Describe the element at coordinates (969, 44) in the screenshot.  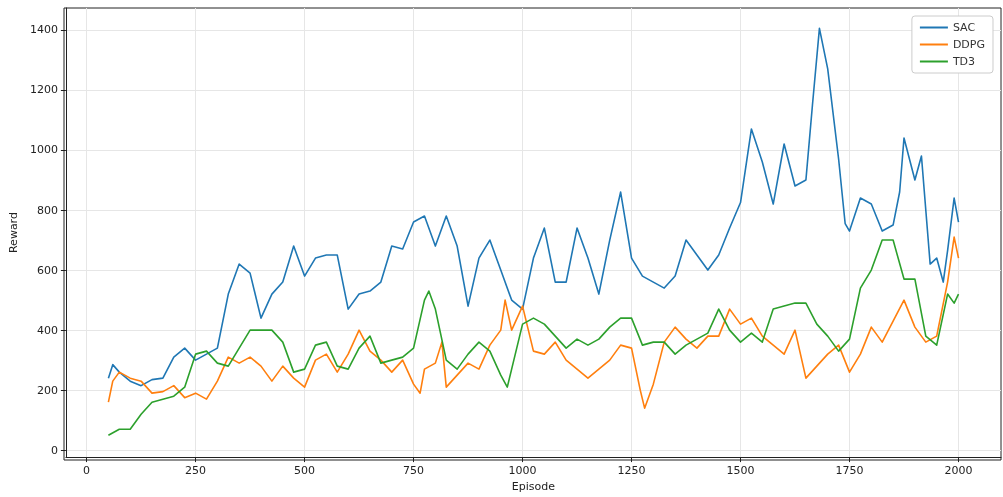
I see `legend-label: DDPG` at that location.